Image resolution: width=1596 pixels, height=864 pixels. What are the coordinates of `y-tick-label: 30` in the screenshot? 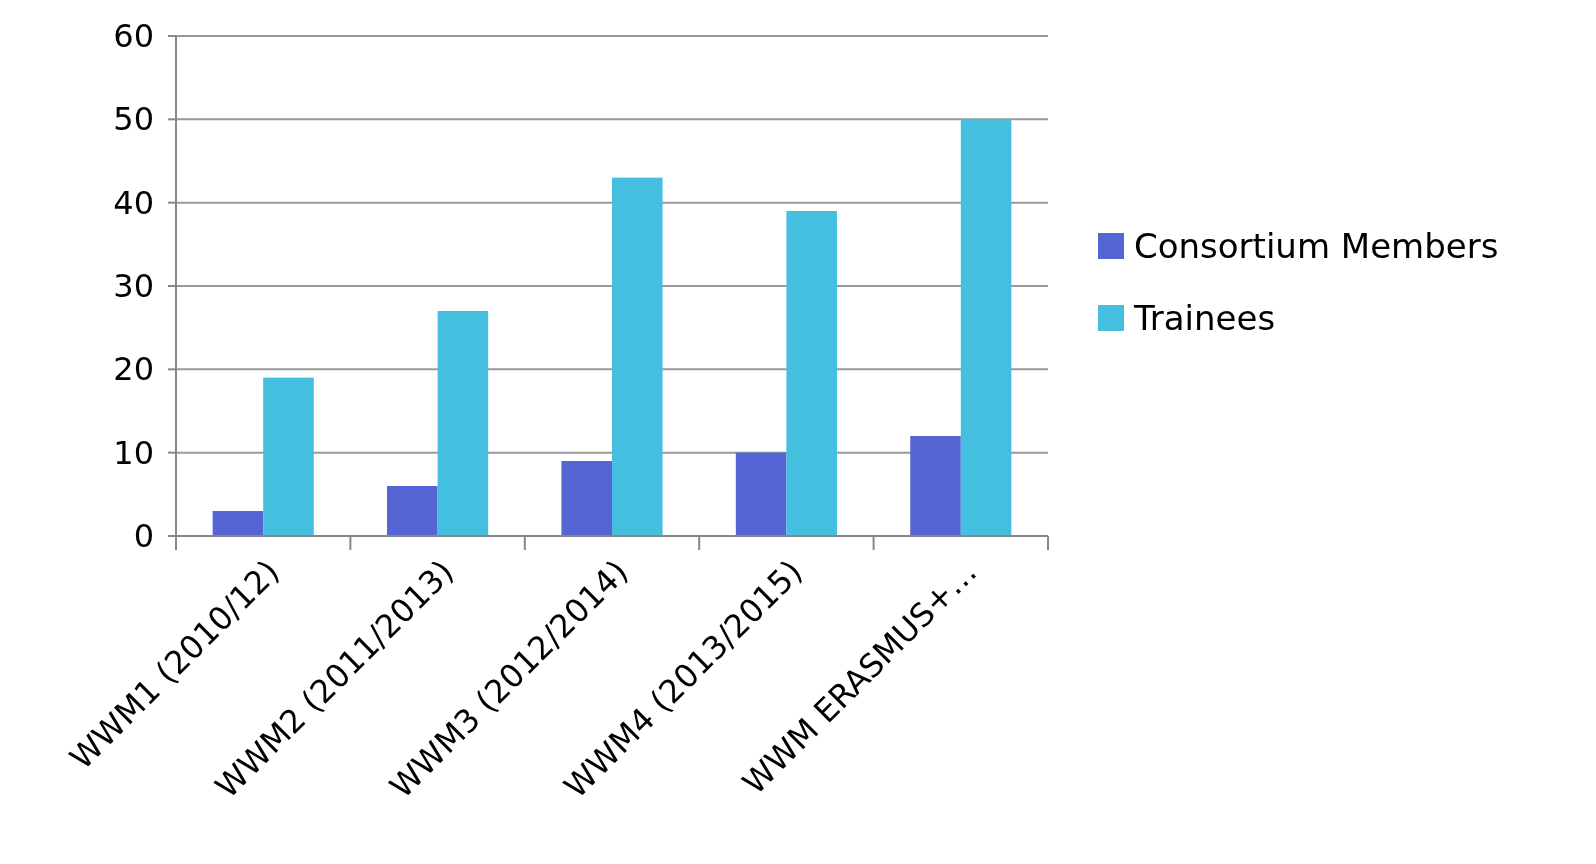 It's located at (133, 286).